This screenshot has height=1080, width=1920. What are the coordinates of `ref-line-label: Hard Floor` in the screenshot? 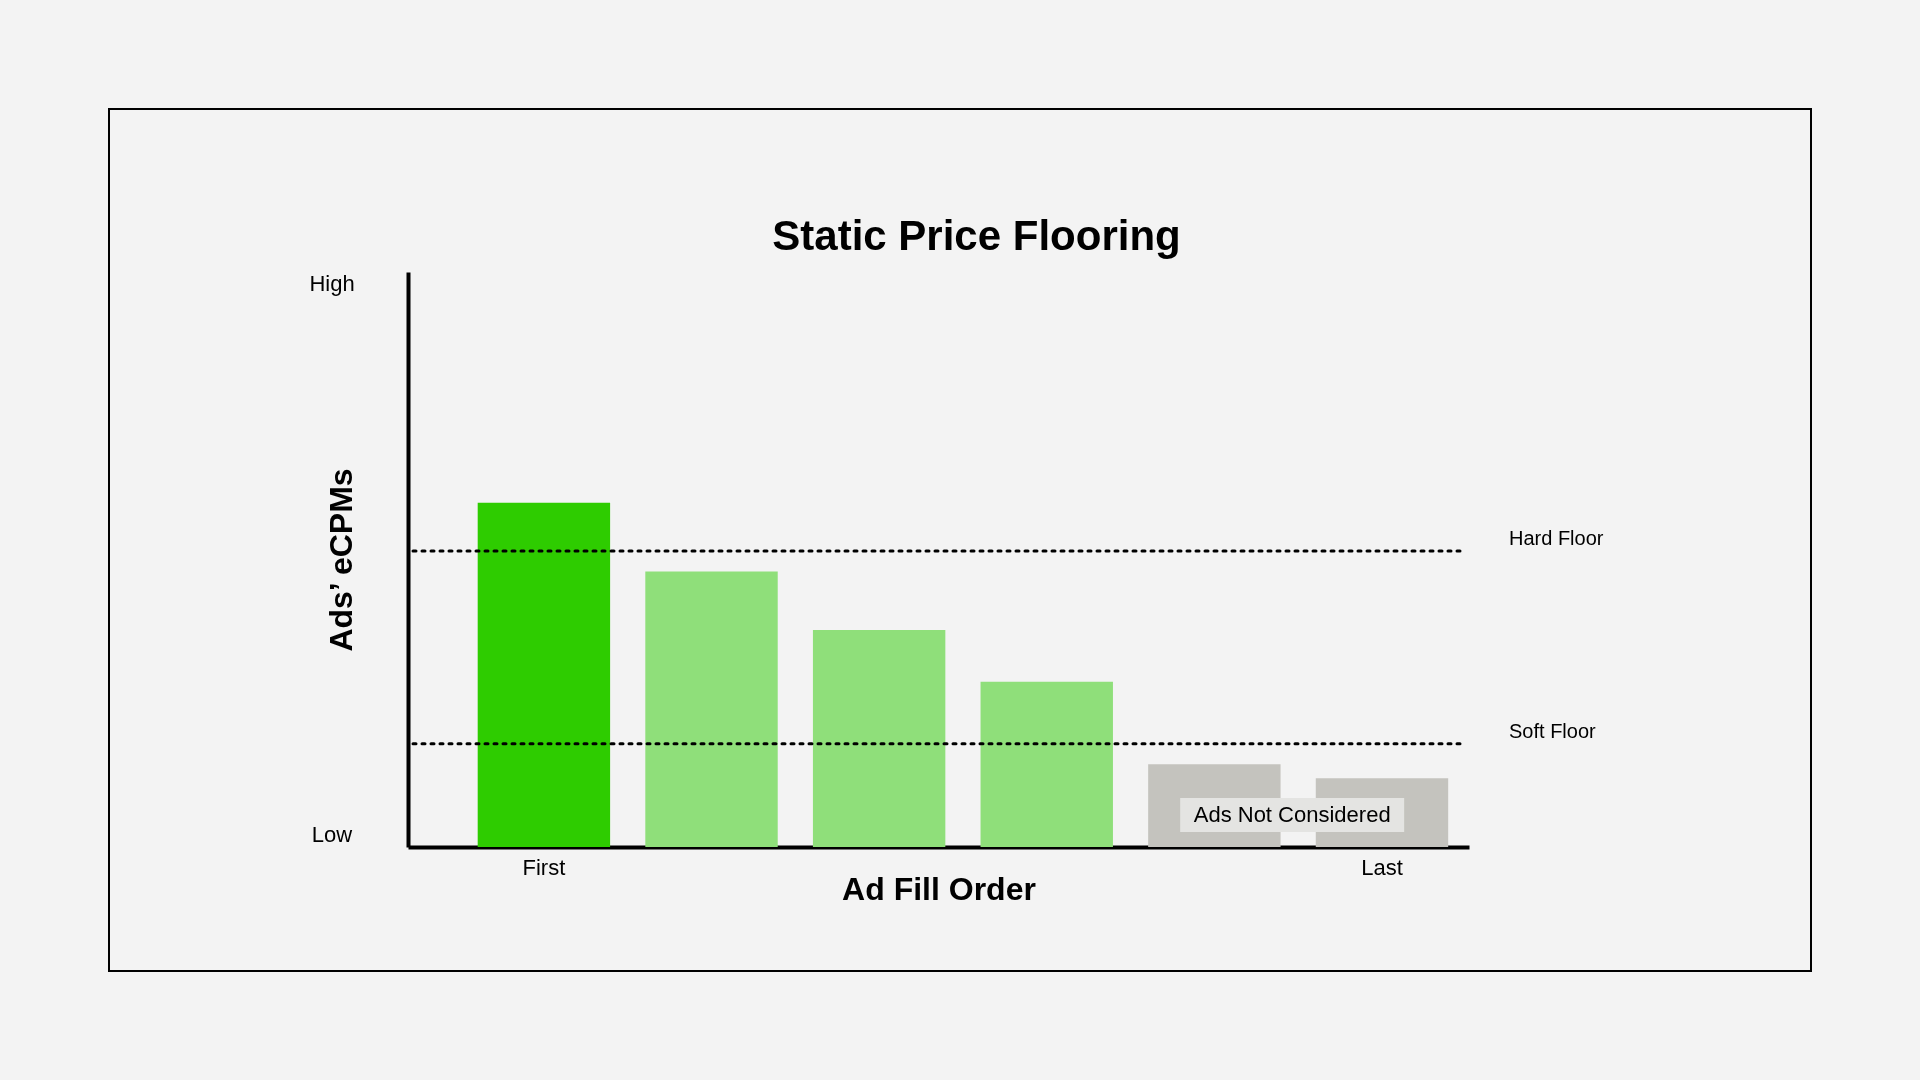 It's located at (1556, 537).